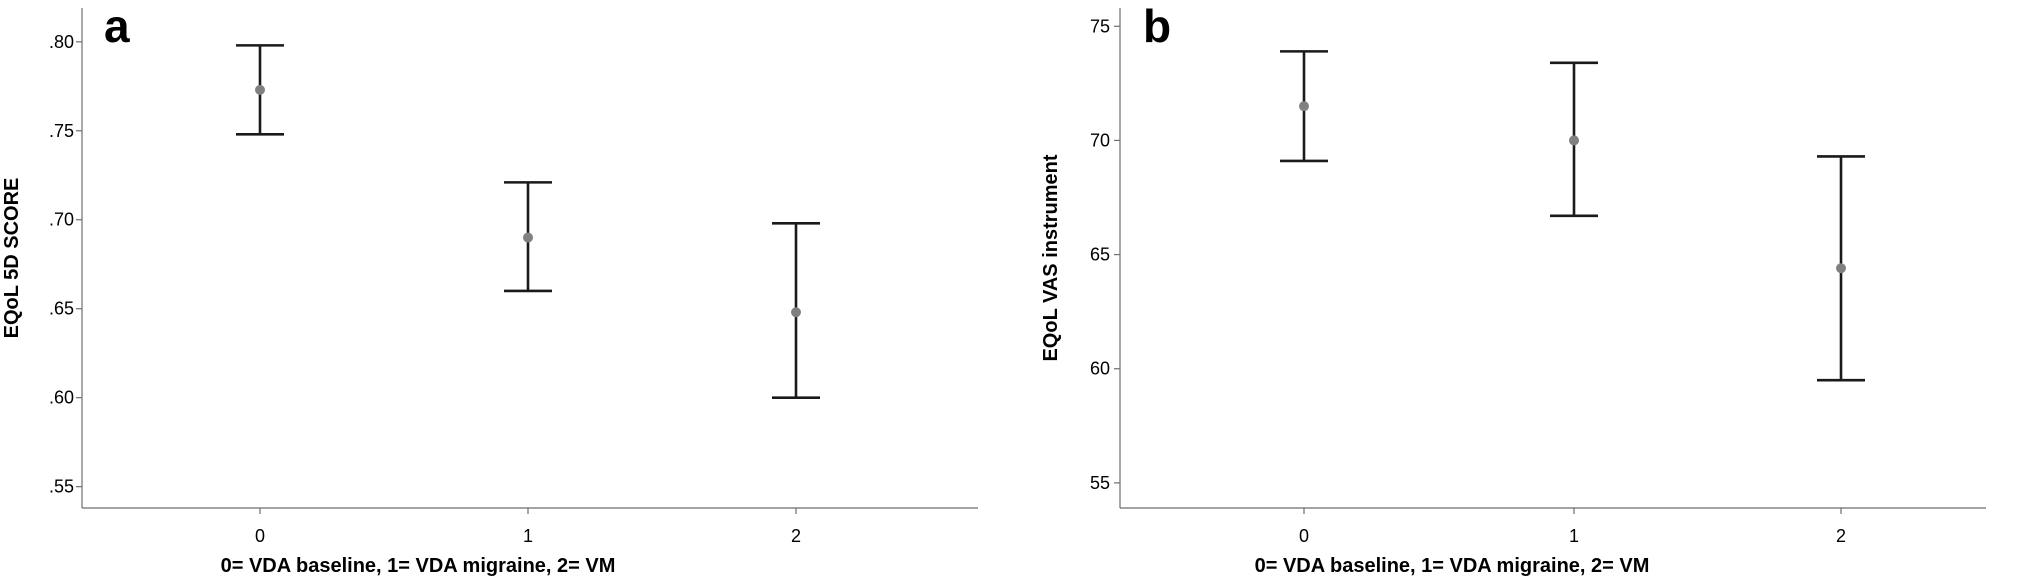  Describe the element at coordinates (12, 258) in the screenshot. I see `panel-a-y-axis-title: EQoL 5D SCORE` at that location.